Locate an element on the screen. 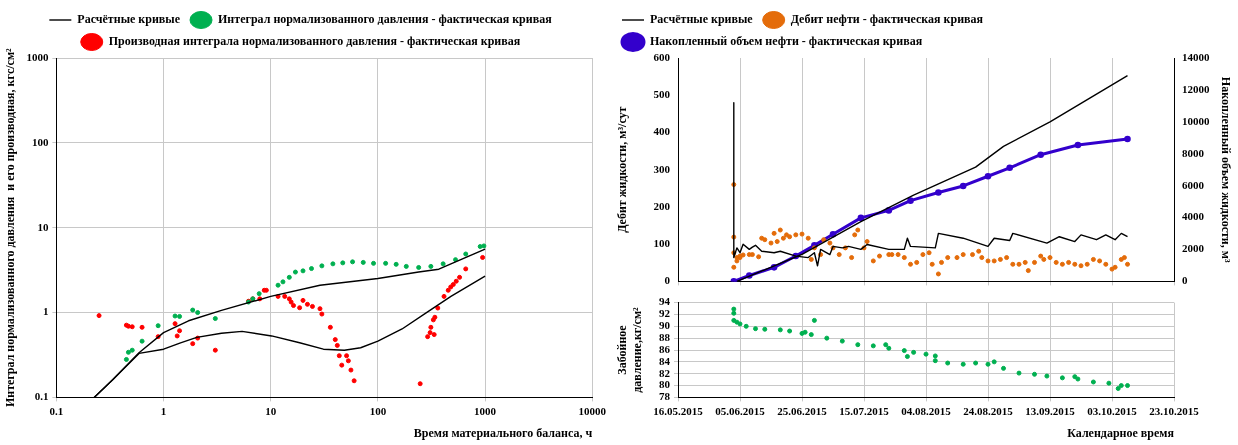  y-tick-label: 0.1 is located at coordinates (41, 396).